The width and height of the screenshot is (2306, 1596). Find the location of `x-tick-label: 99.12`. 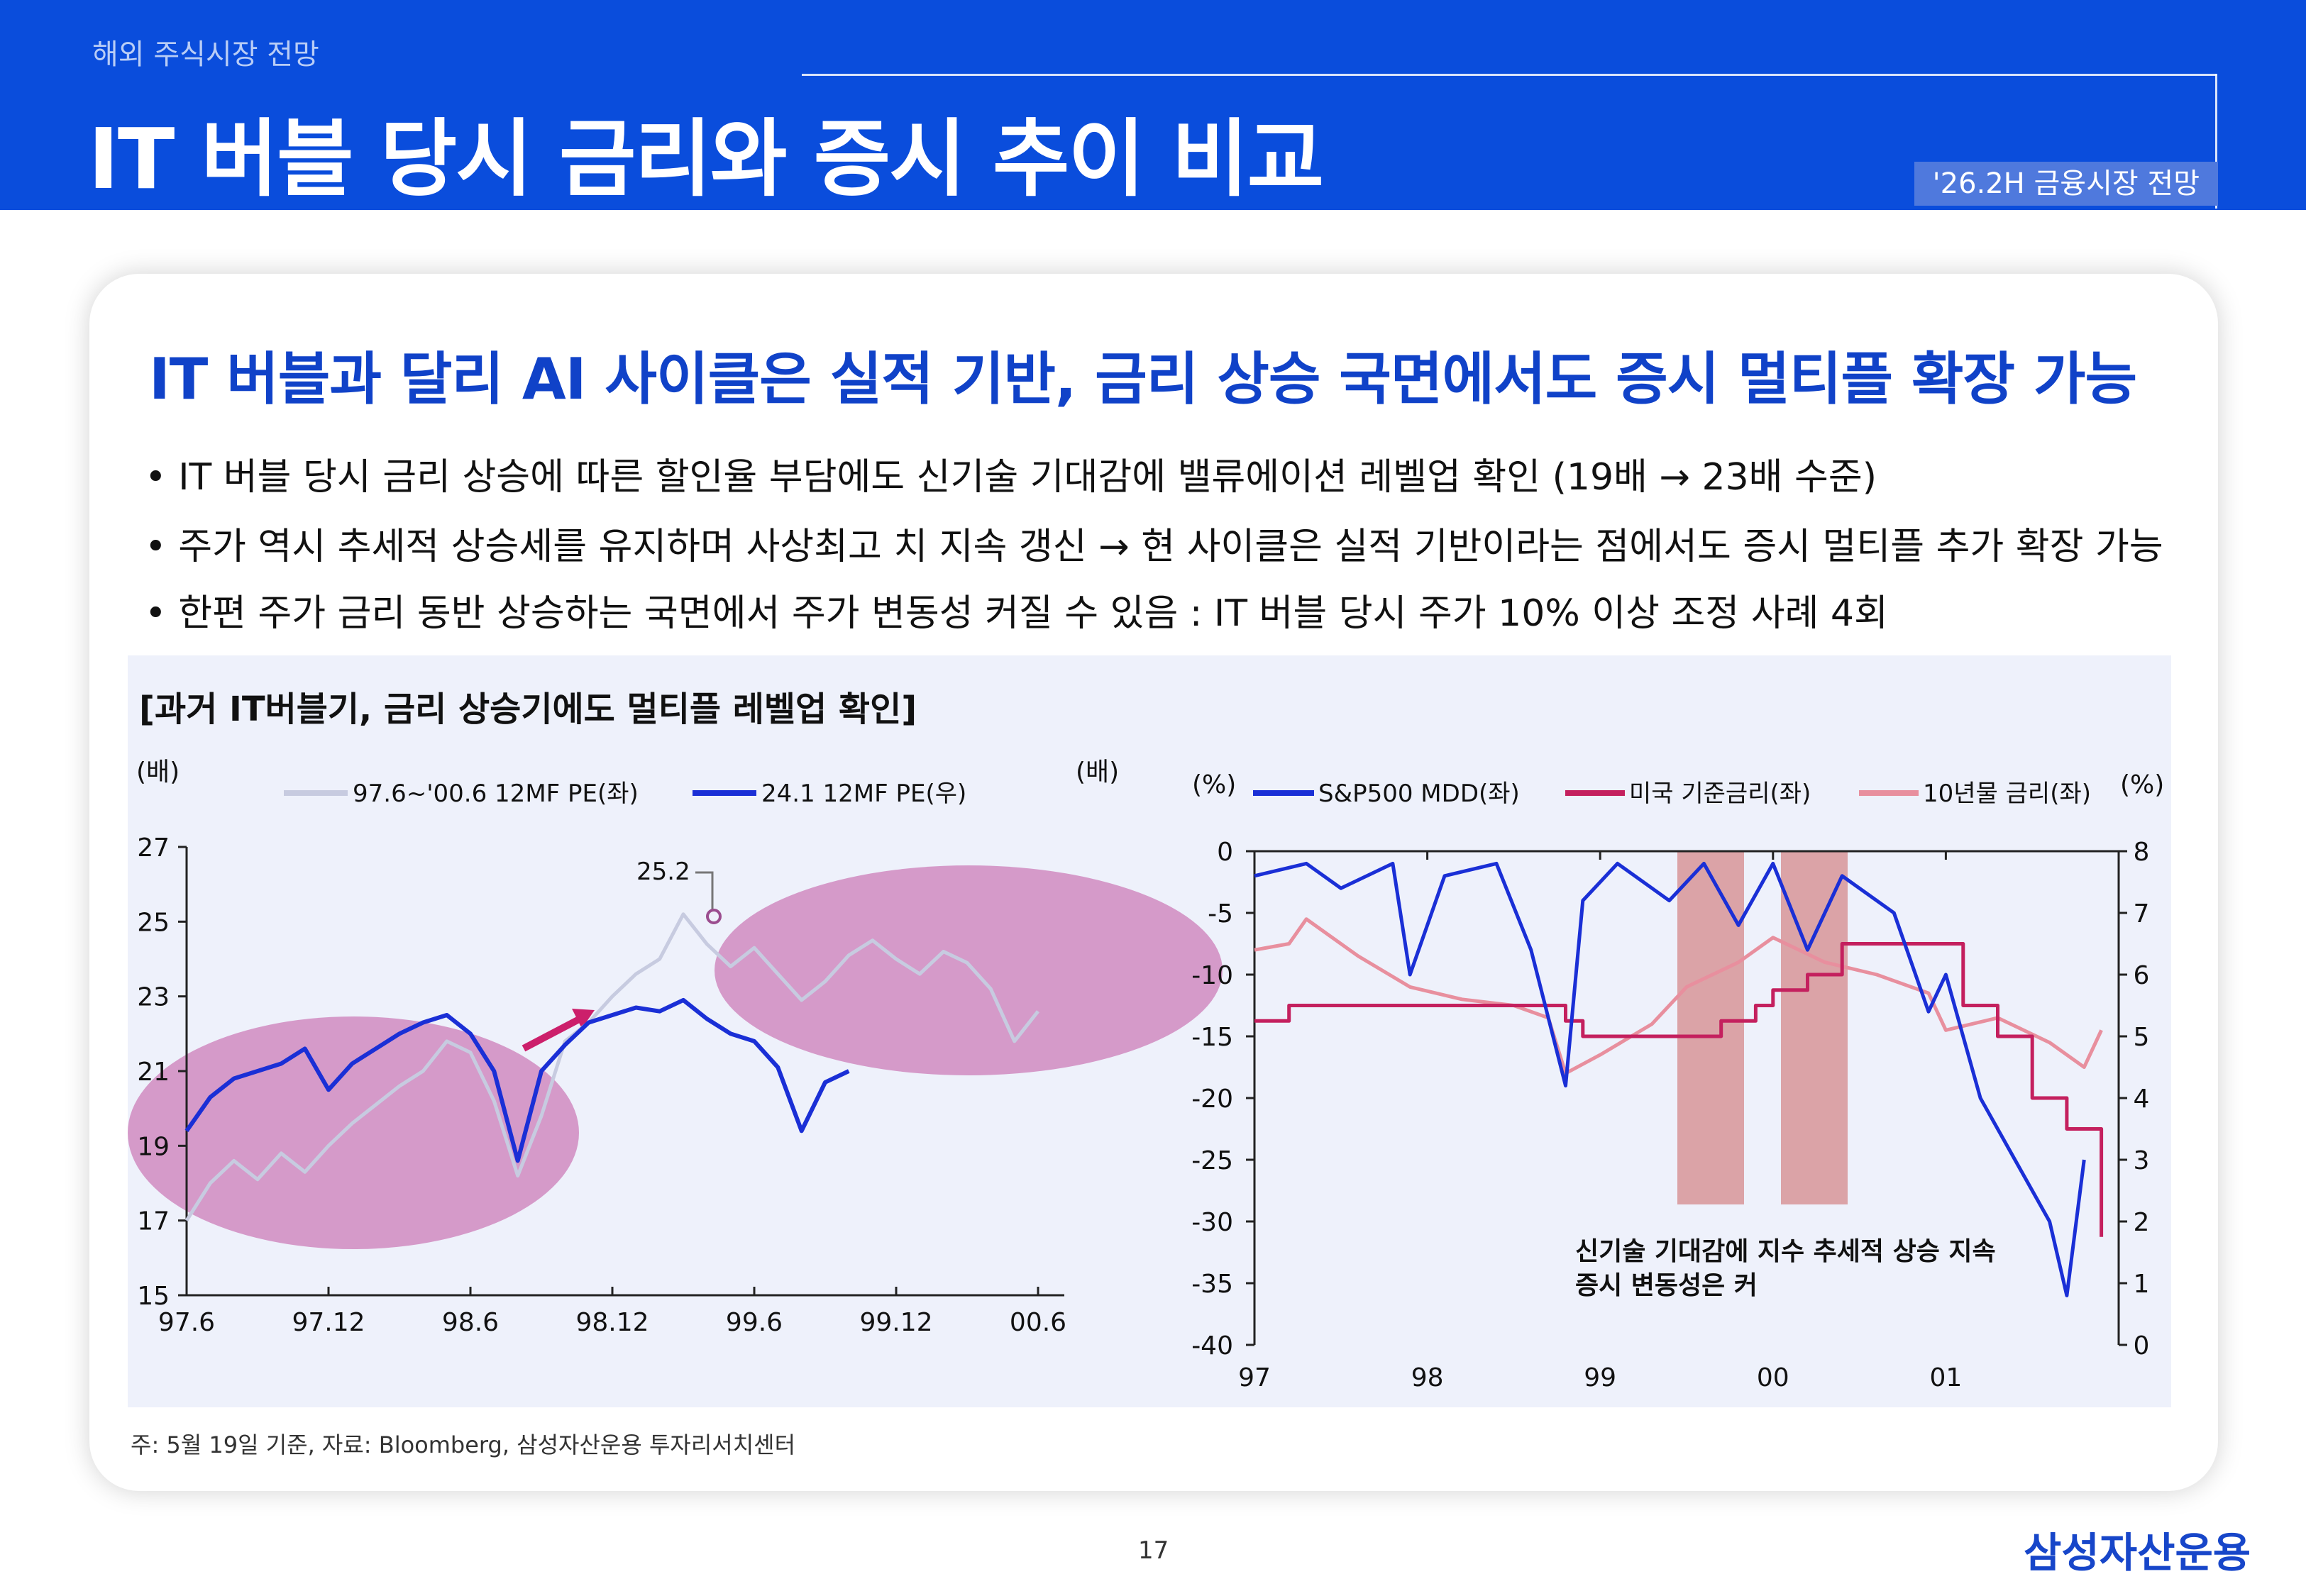

x-tick-label: 99.12 is located at coordinates (895, 1322).